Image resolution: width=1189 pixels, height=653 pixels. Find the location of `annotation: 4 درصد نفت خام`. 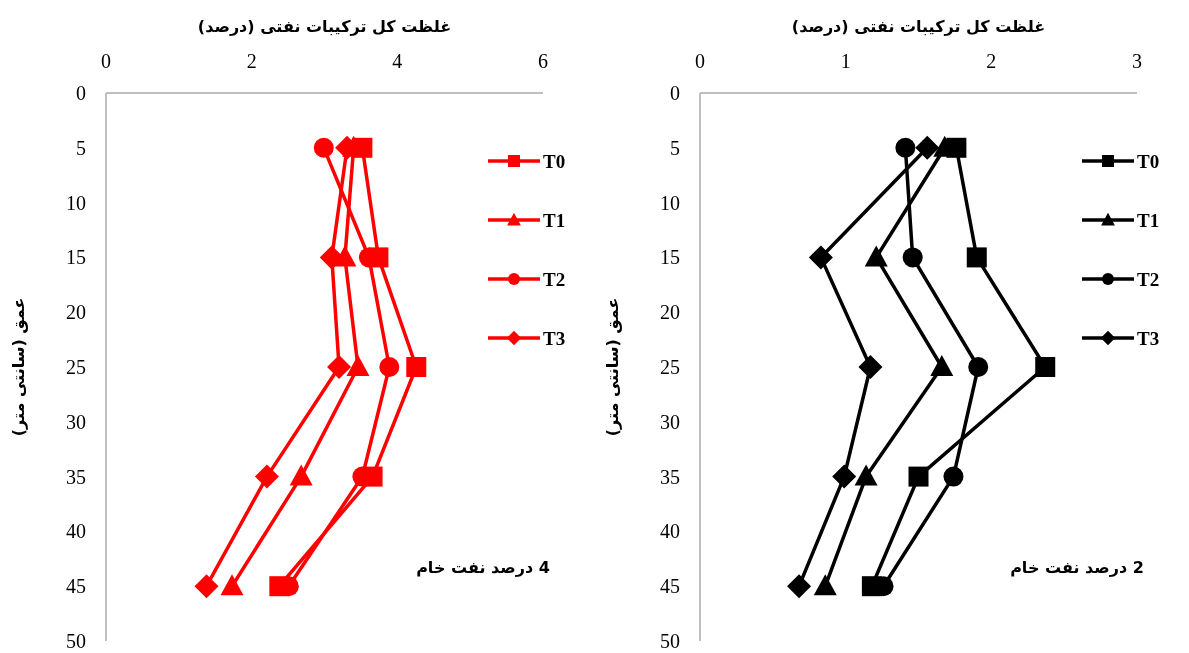

annotation: 4 درصد نفت خام is located at coordinates (483, 567).